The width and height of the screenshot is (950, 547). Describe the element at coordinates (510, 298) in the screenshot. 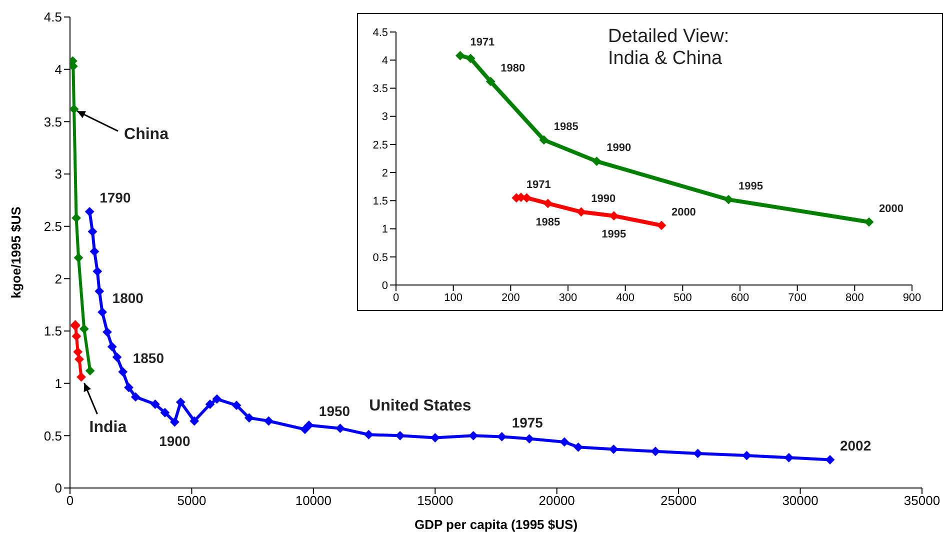

I see `x-tick-label: 200` at that location.